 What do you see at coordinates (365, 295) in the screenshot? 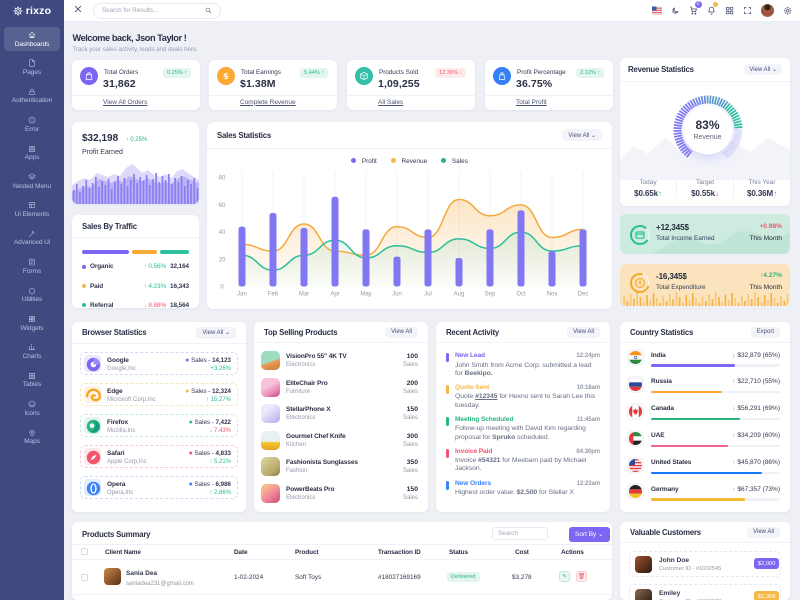
I see `svg-text: May` at bounding box center [365, 295].